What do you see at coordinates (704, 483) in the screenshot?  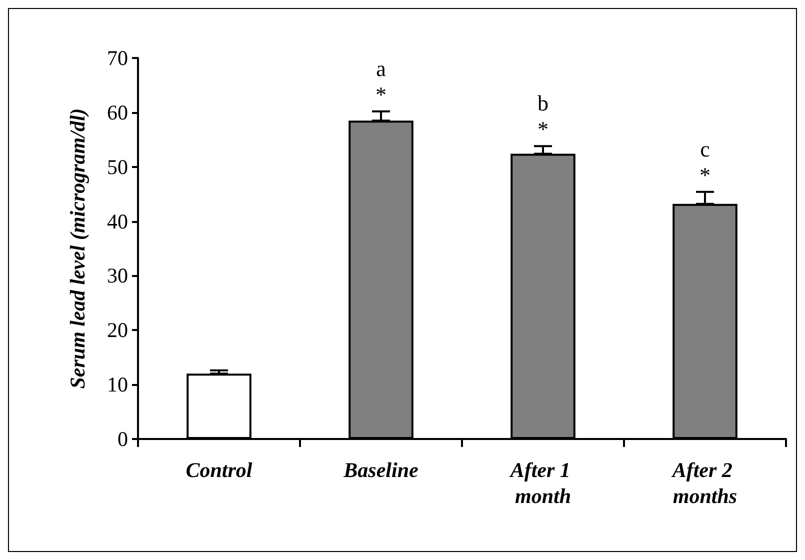 I see `x-tick-label: After 2 months` at bounding box center [704, 483].